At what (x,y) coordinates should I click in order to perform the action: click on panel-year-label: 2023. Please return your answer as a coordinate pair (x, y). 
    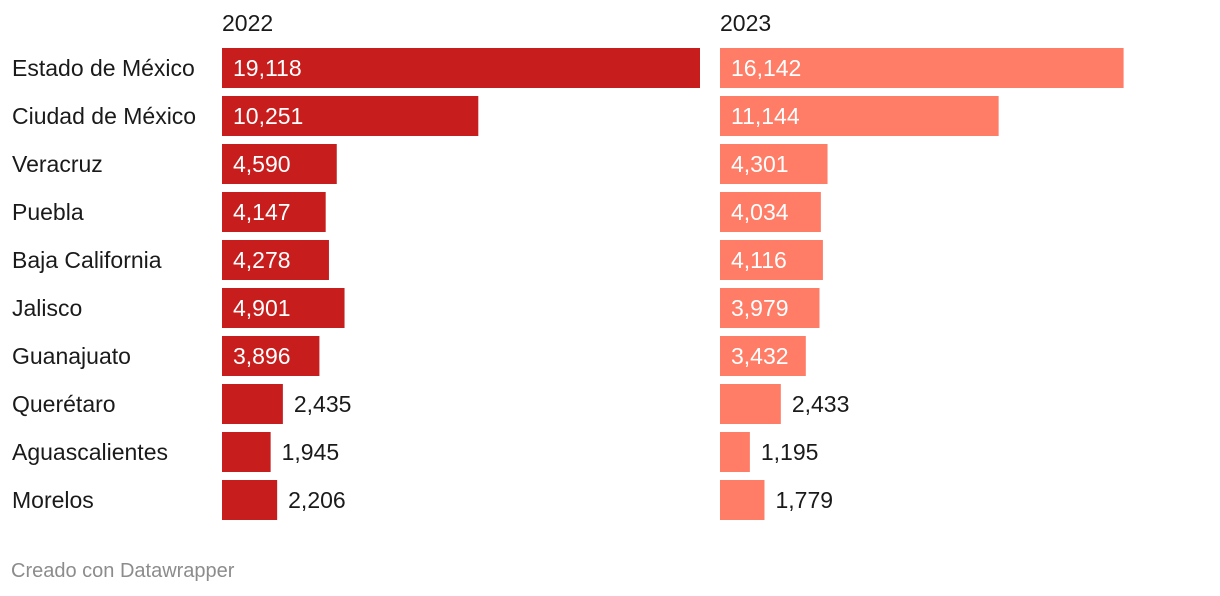
    Looking at the image, I should click on (745, 23).